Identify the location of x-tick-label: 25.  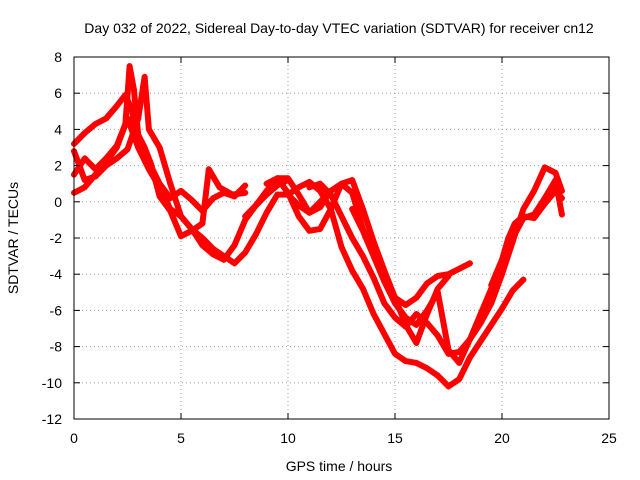
(609, 438).